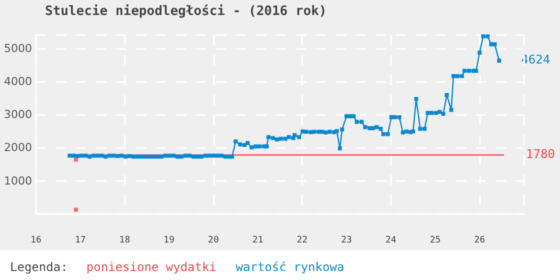 This screenshot has height=280, width=560. Describe the element at coordinates (302, 241) in the screenshot. I see `x-tick-label: 22` at that location.